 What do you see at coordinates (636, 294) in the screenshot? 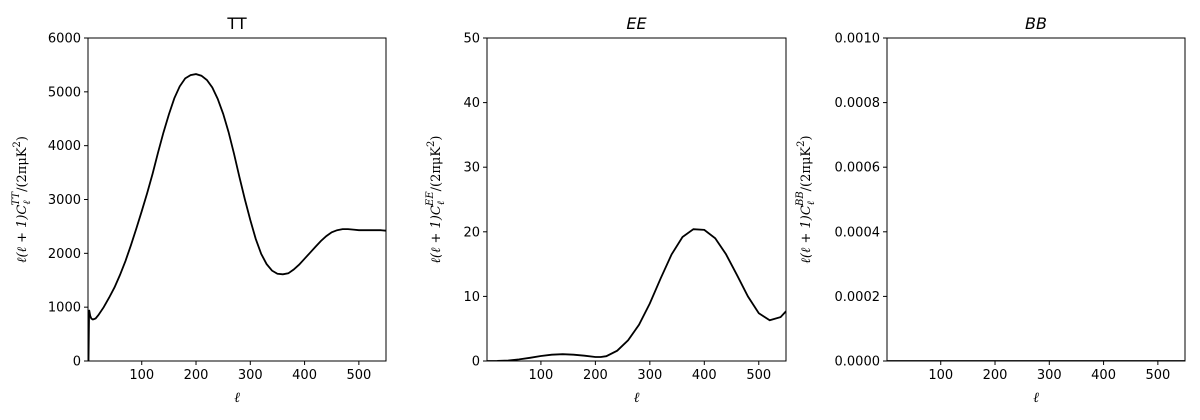
I see `series-line` at bounding box center [636, 294].